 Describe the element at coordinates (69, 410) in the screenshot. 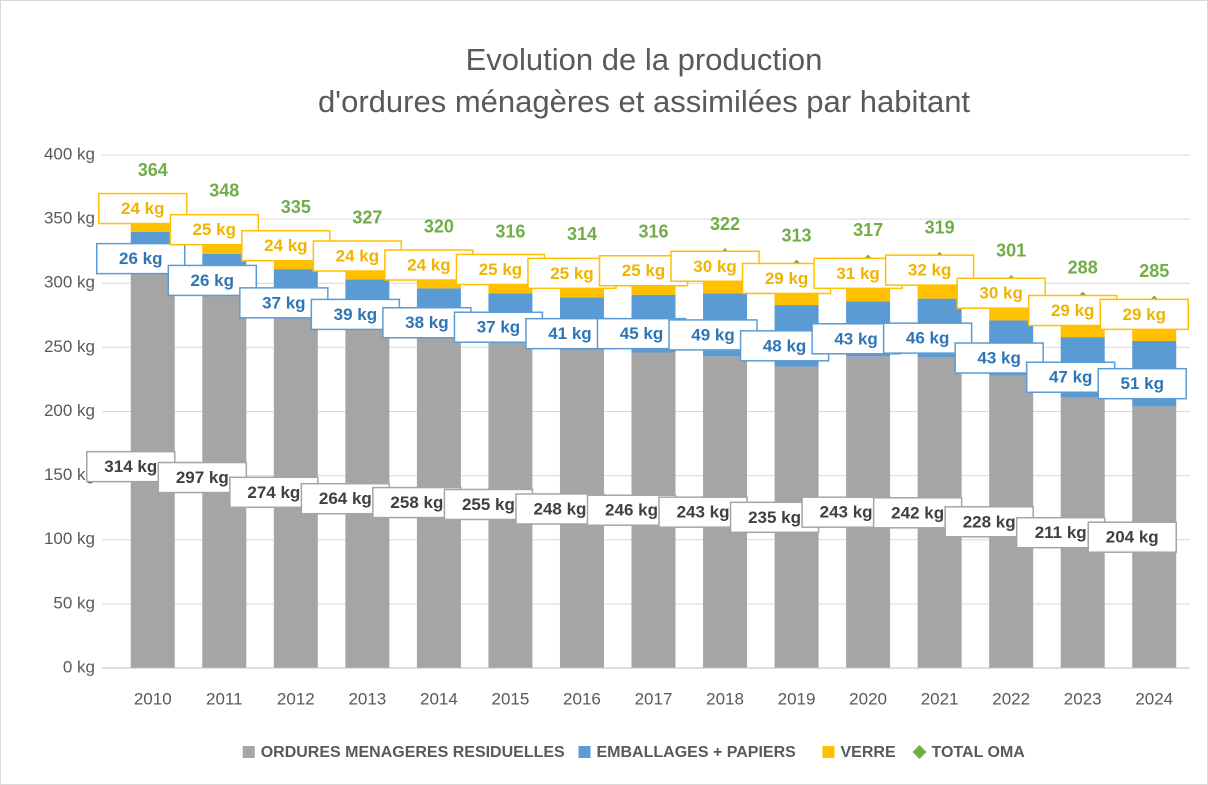

I see `y-tick-label: 200 kg` at that location.